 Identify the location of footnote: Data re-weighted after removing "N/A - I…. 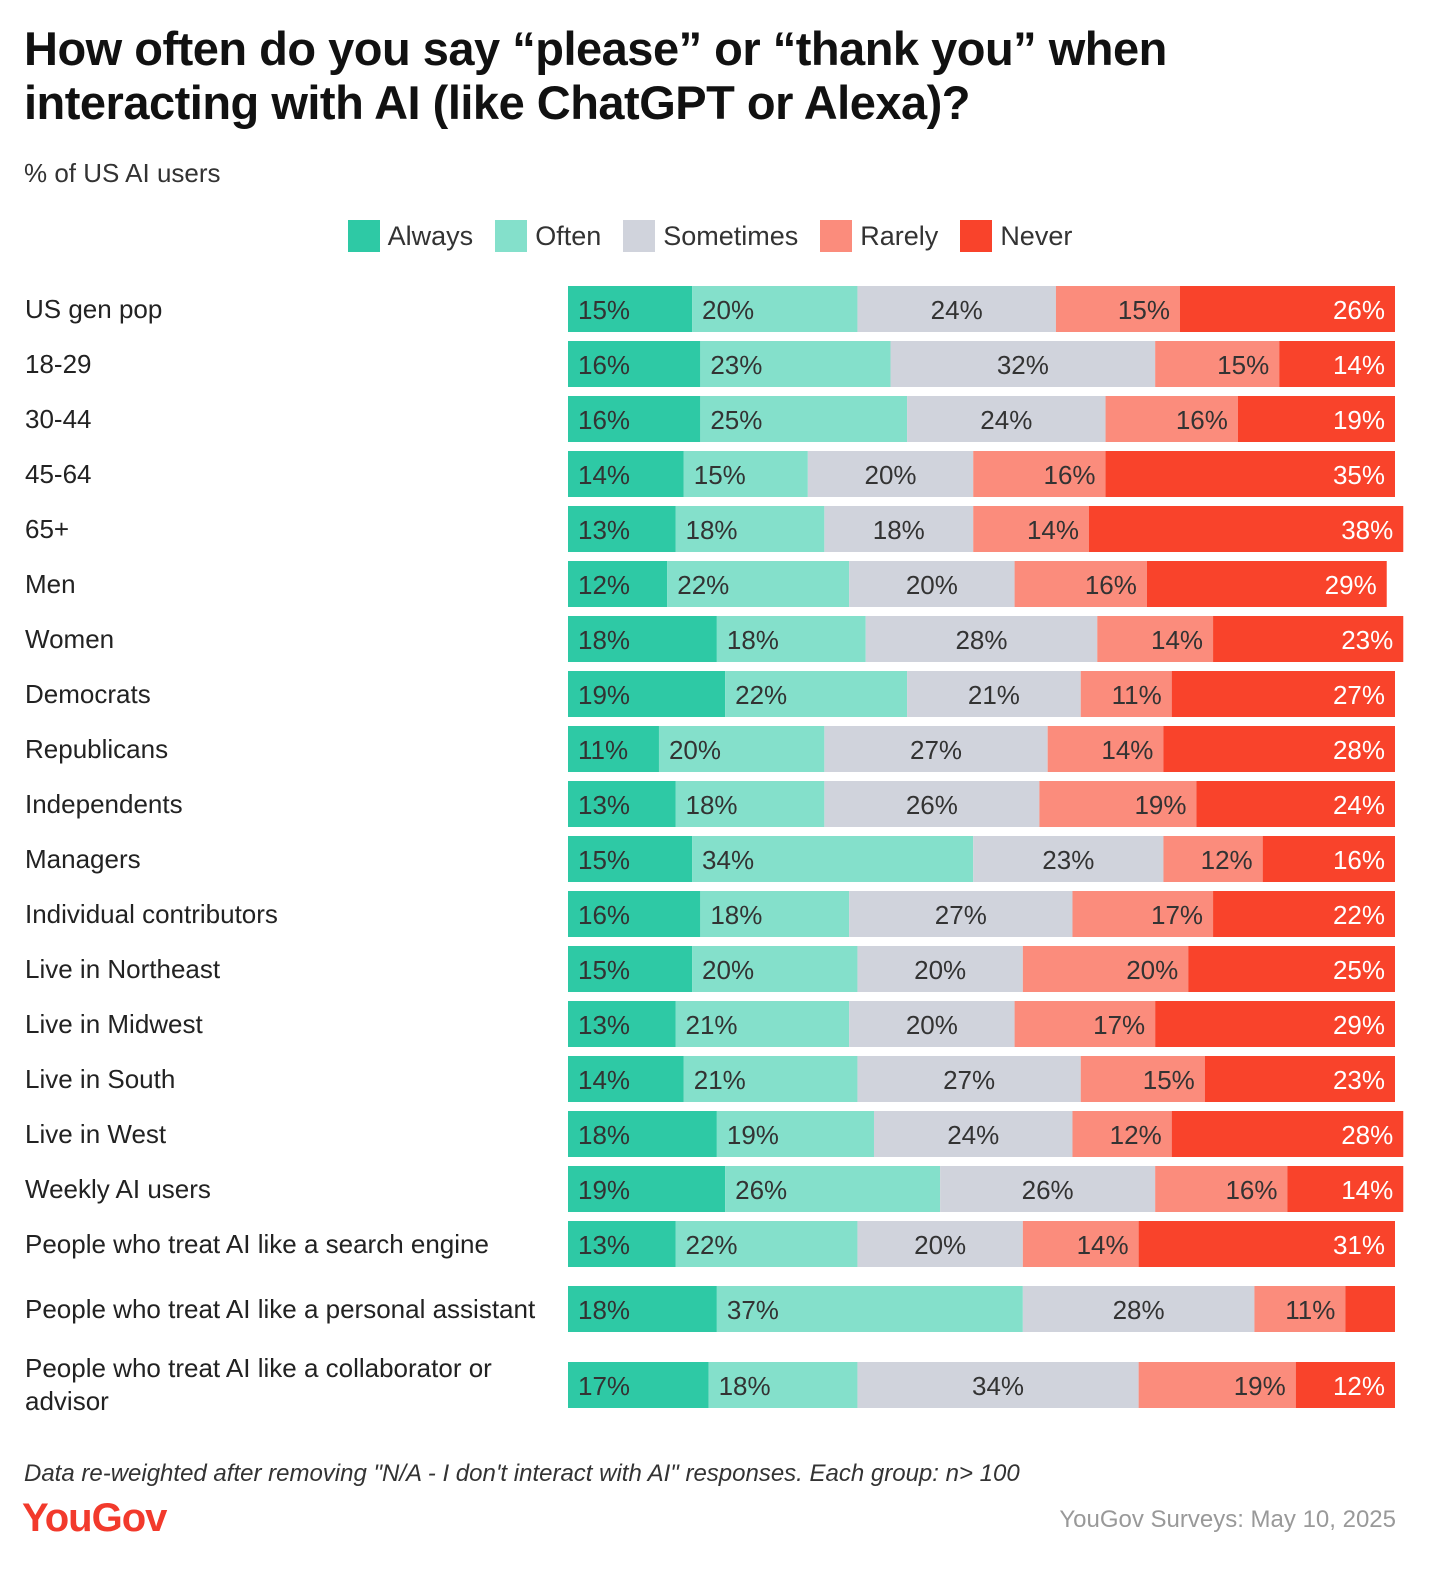
(522, 1473).